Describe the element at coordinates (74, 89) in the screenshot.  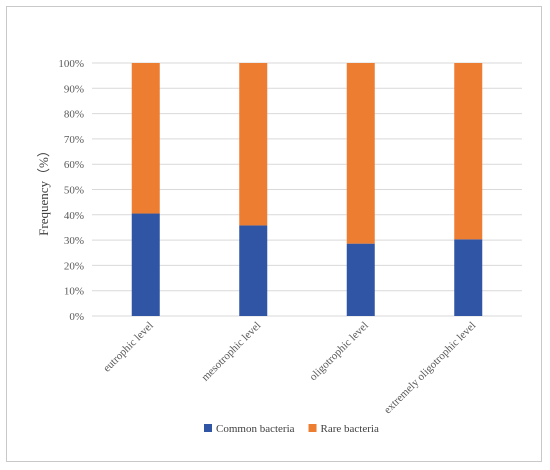
I see `y-tick-label: 90%` at that location.